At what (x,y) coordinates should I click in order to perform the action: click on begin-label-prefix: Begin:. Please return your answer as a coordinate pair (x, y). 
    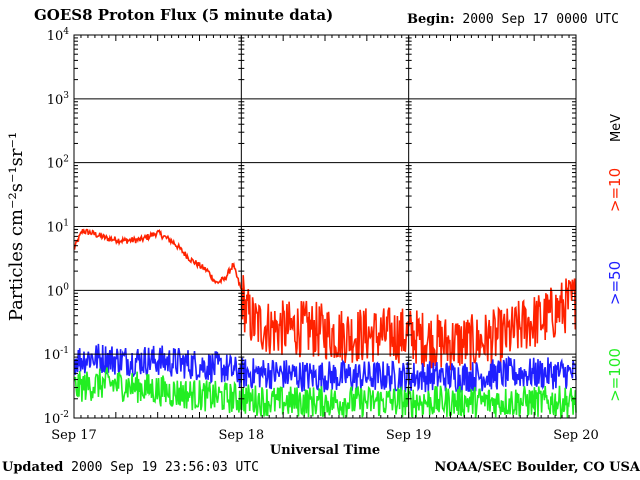
    Looking at the image, I should click on (431, 19).